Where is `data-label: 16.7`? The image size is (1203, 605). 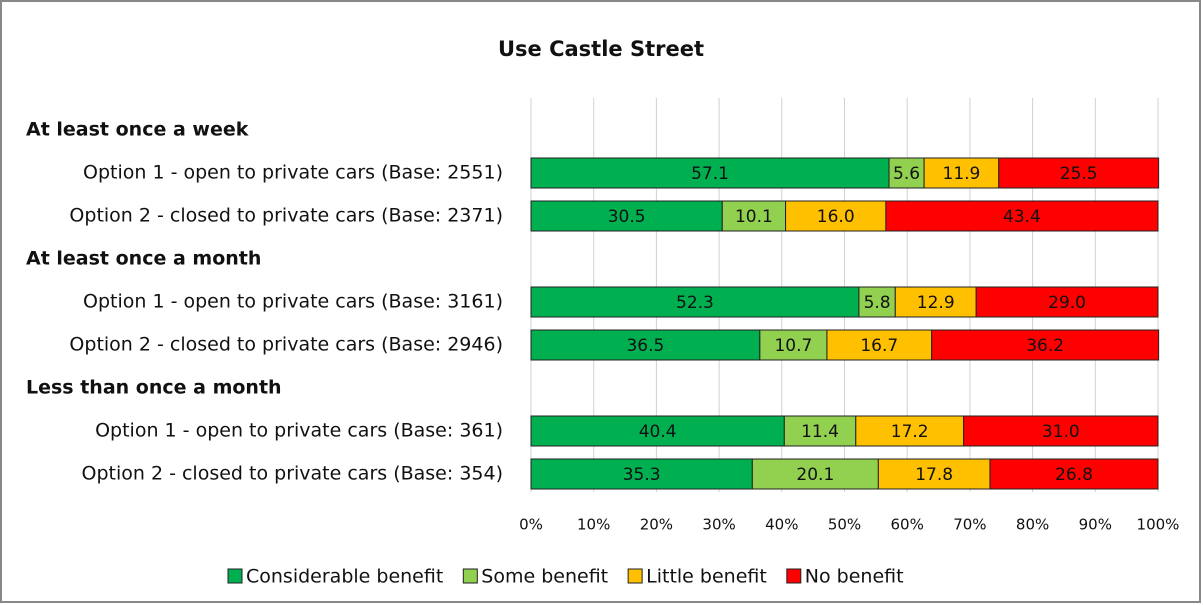 data-label: 16.7 is located at coordinates (879, 346).